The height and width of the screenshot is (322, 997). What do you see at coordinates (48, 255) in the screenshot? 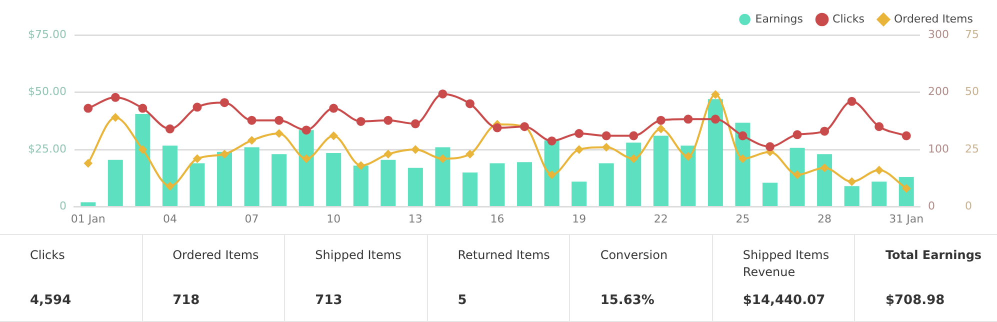
I see `category-label: Clicks` at bounding box center [48, 255].